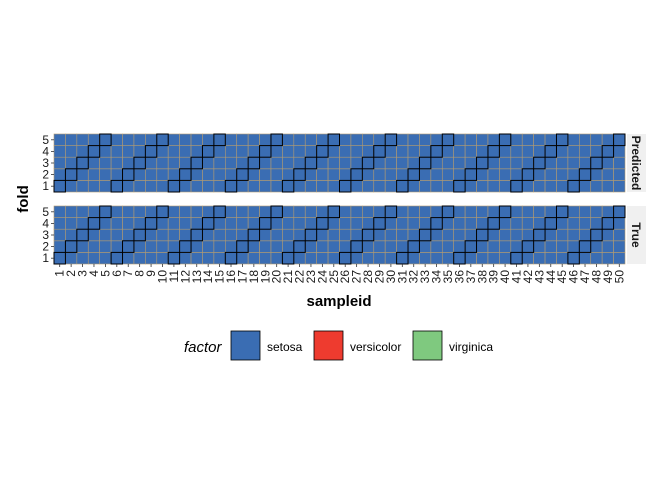  I want to click on x-tick-label-20: 20, so click(277, 277).